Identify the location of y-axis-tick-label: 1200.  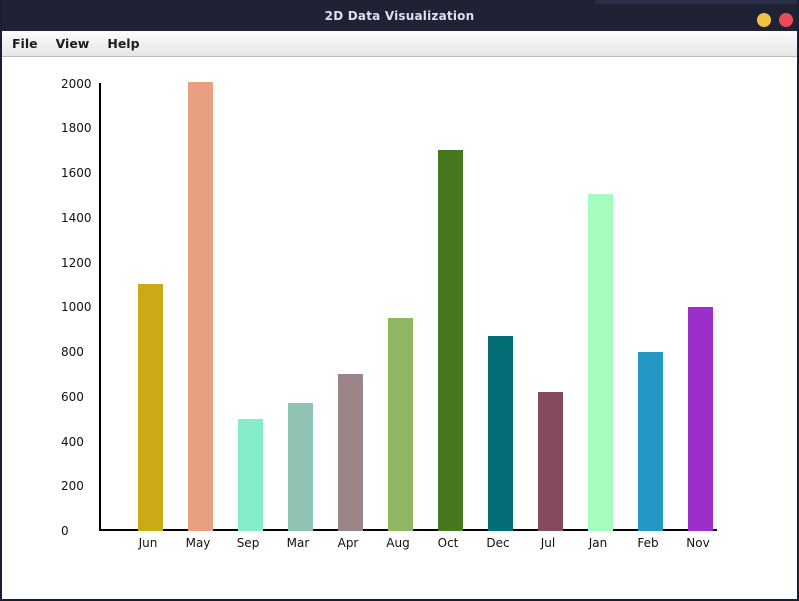
(76, 262).